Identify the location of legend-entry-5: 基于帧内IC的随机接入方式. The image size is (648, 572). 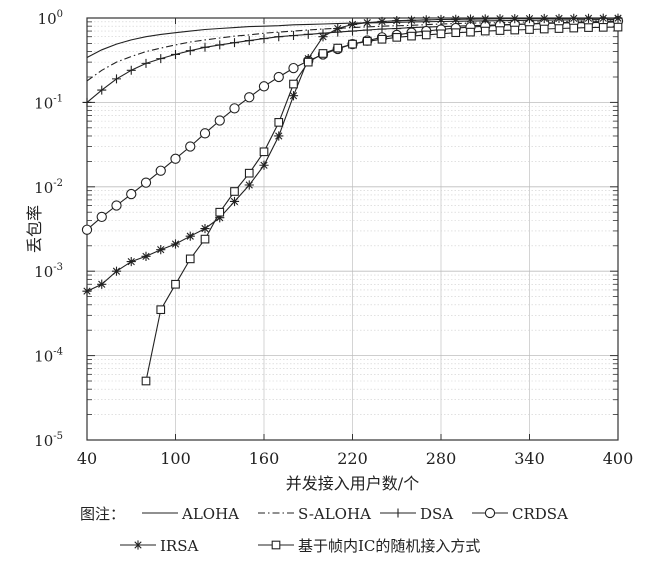
(369, 546).